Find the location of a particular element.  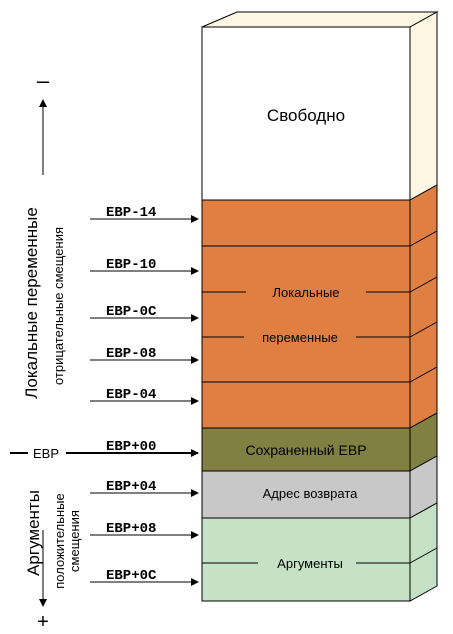

arguments-block is located at coordinates (306, 559).